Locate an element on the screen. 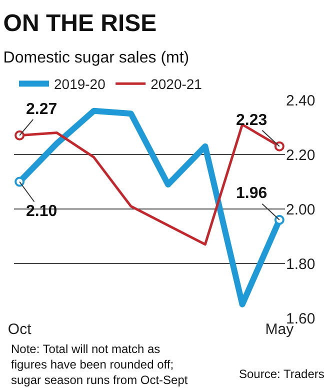 The image size is (331, 390). text: Note: Total will not match as figures have been rounded off; sugar season runs from Oct-Sept is located at coordinates (99, 365).